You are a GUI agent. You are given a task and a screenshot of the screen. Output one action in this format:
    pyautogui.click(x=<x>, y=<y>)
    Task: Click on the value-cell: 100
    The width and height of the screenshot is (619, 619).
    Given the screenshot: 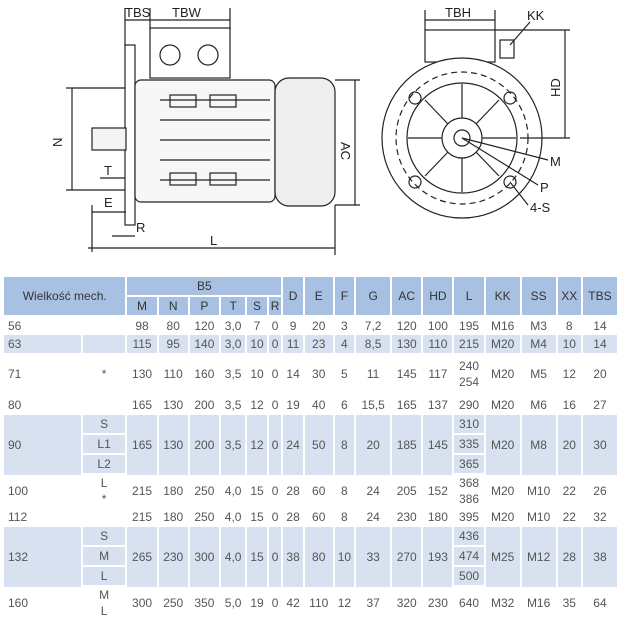 What is the action you would take?
    pyautogui.click(x=437, y=326)
    